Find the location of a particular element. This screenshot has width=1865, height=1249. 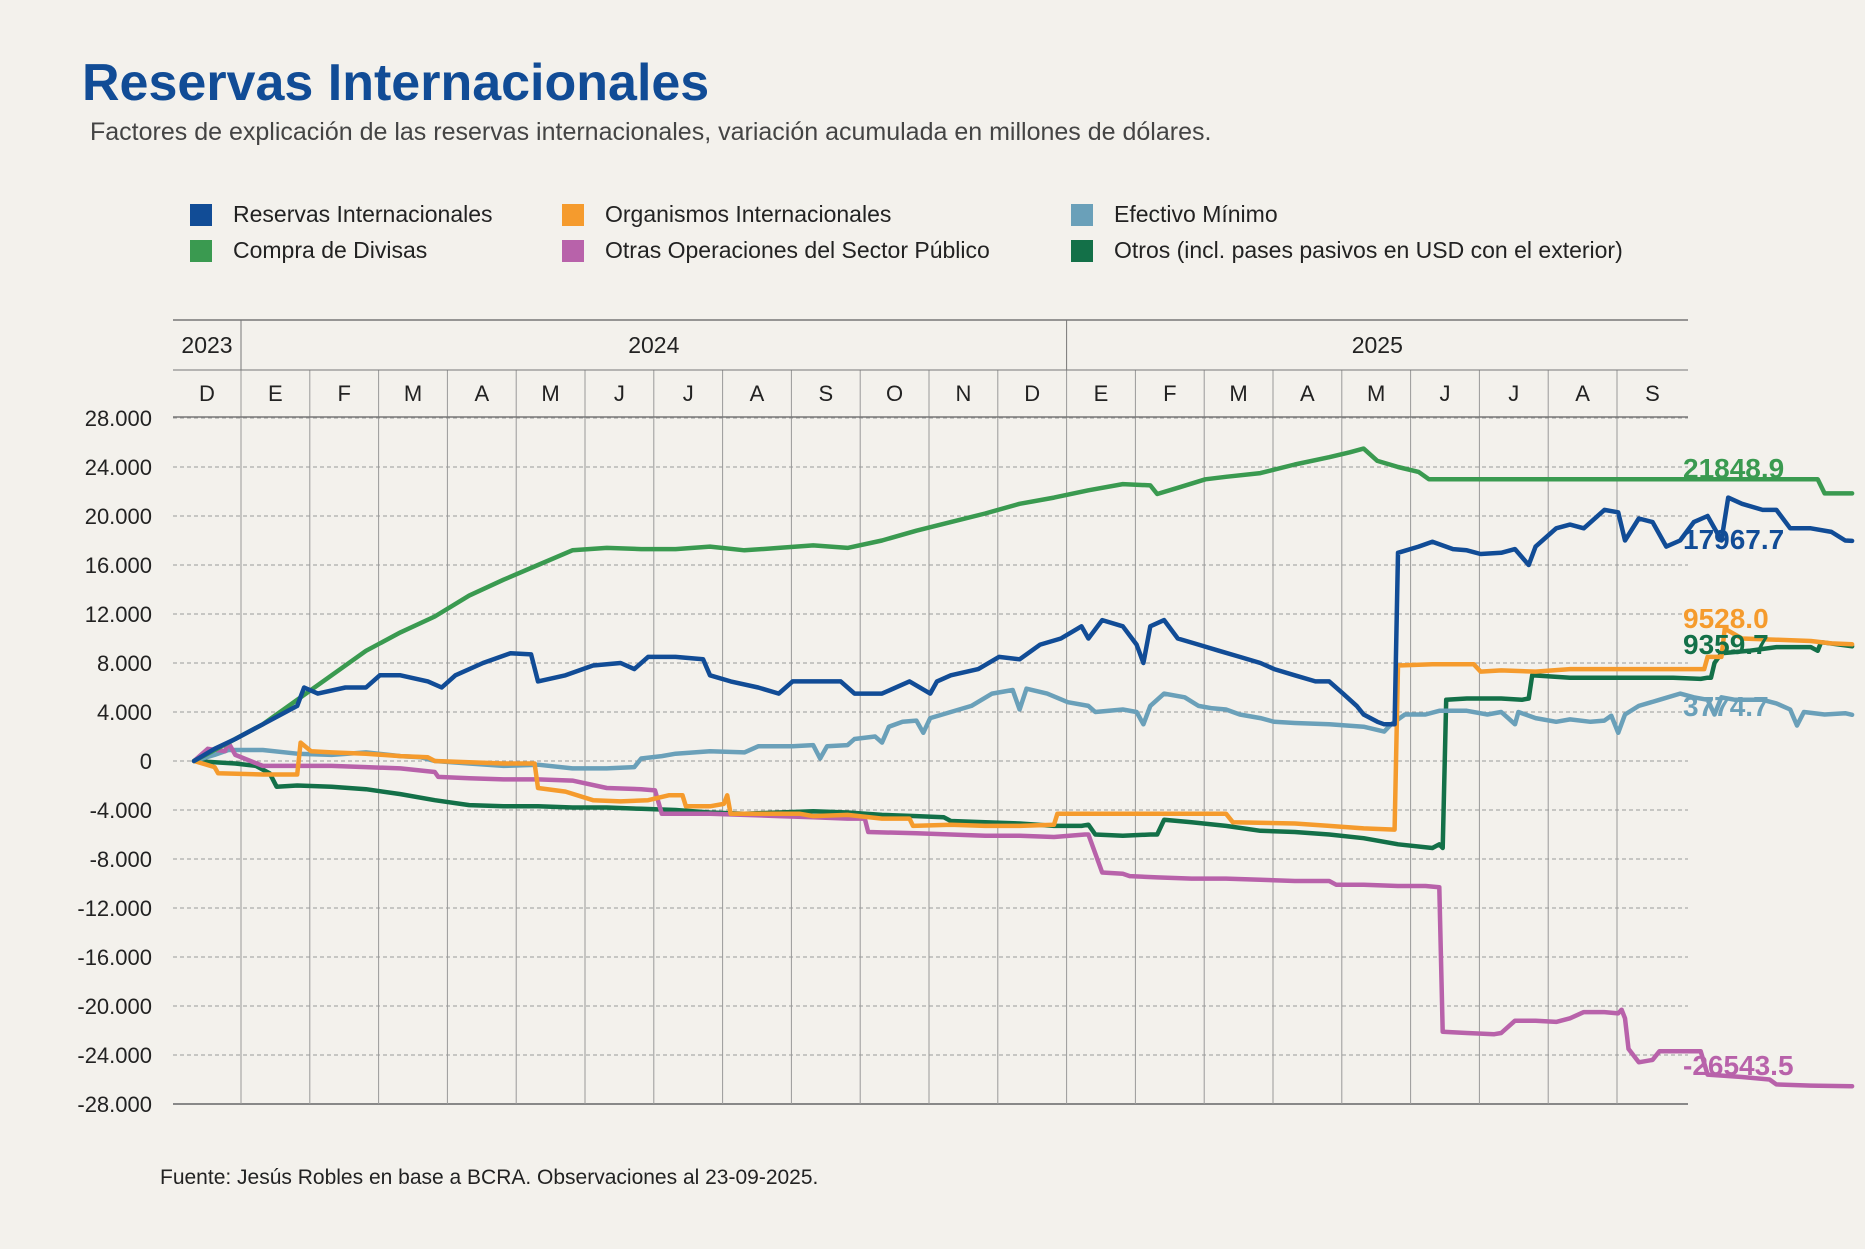

year-label: 2023 is located at coordinates (206, 345).